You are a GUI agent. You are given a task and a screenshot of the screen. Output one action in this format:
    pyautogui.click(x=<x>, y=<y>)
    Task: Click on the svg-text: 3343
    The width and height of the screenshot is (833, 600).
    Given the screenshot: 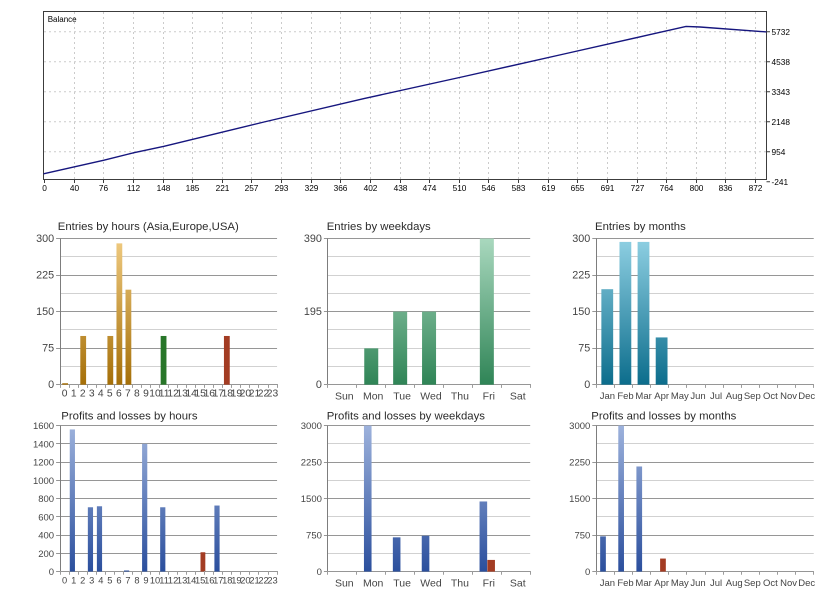 What is the action you would take?
    pyautogui.click(x=781, y=92)
    